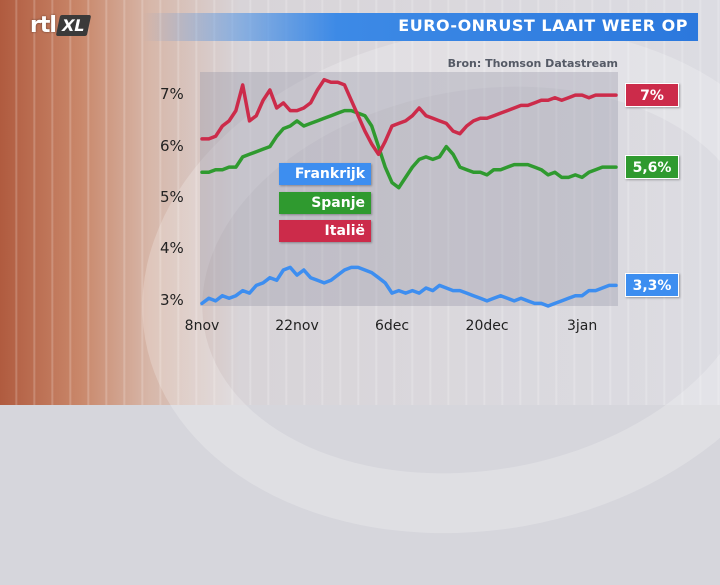 This screenshot has height=585, width=720. Describe the element at coordinates (487, 326) in the screenshot. I see `x-tick-label: 20dec` at that location.